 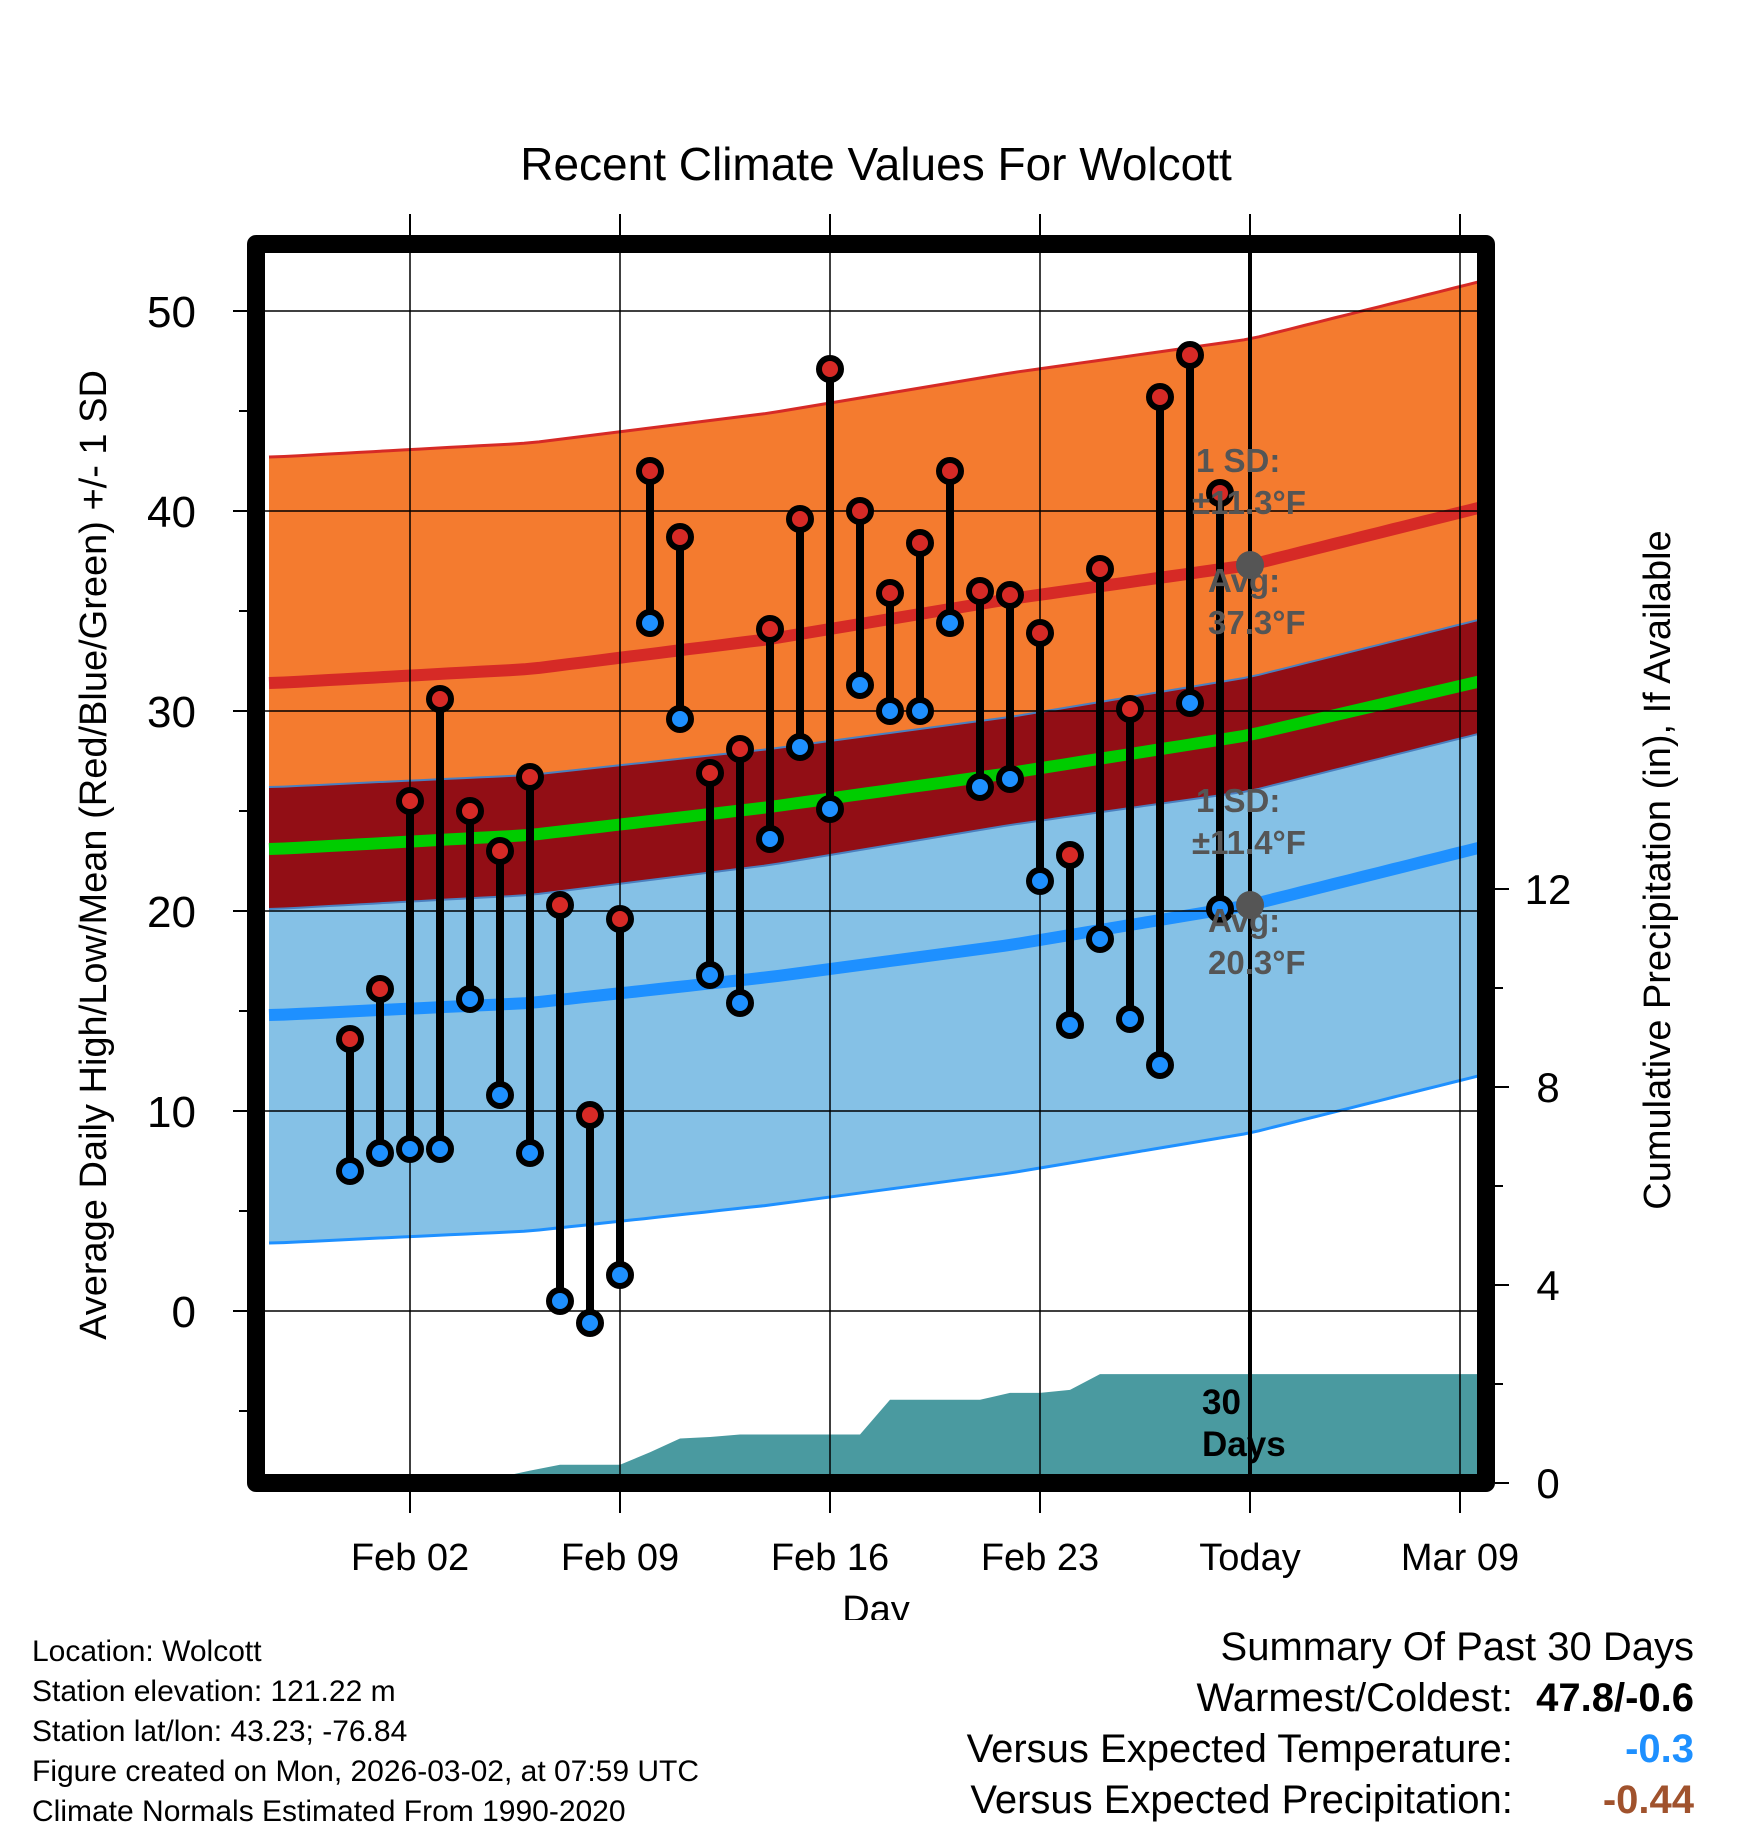 I want to click on precip-label: Versus Expected Precipitation:, so click(x=1241, y=1800).